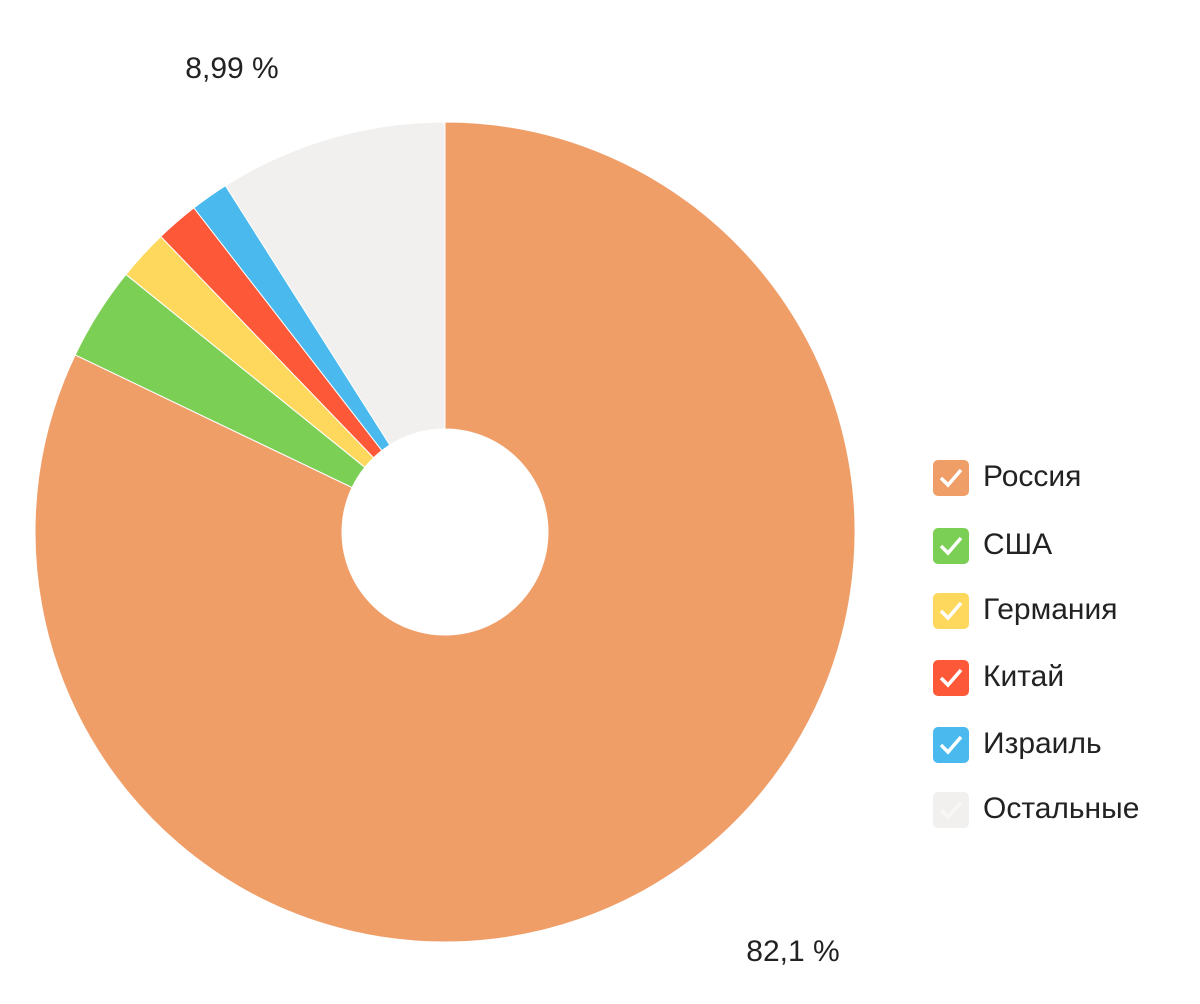 The width and height of the screenshot is (1200, 1004). I want to click on legend-item: Израиль, so click(1017, 745).